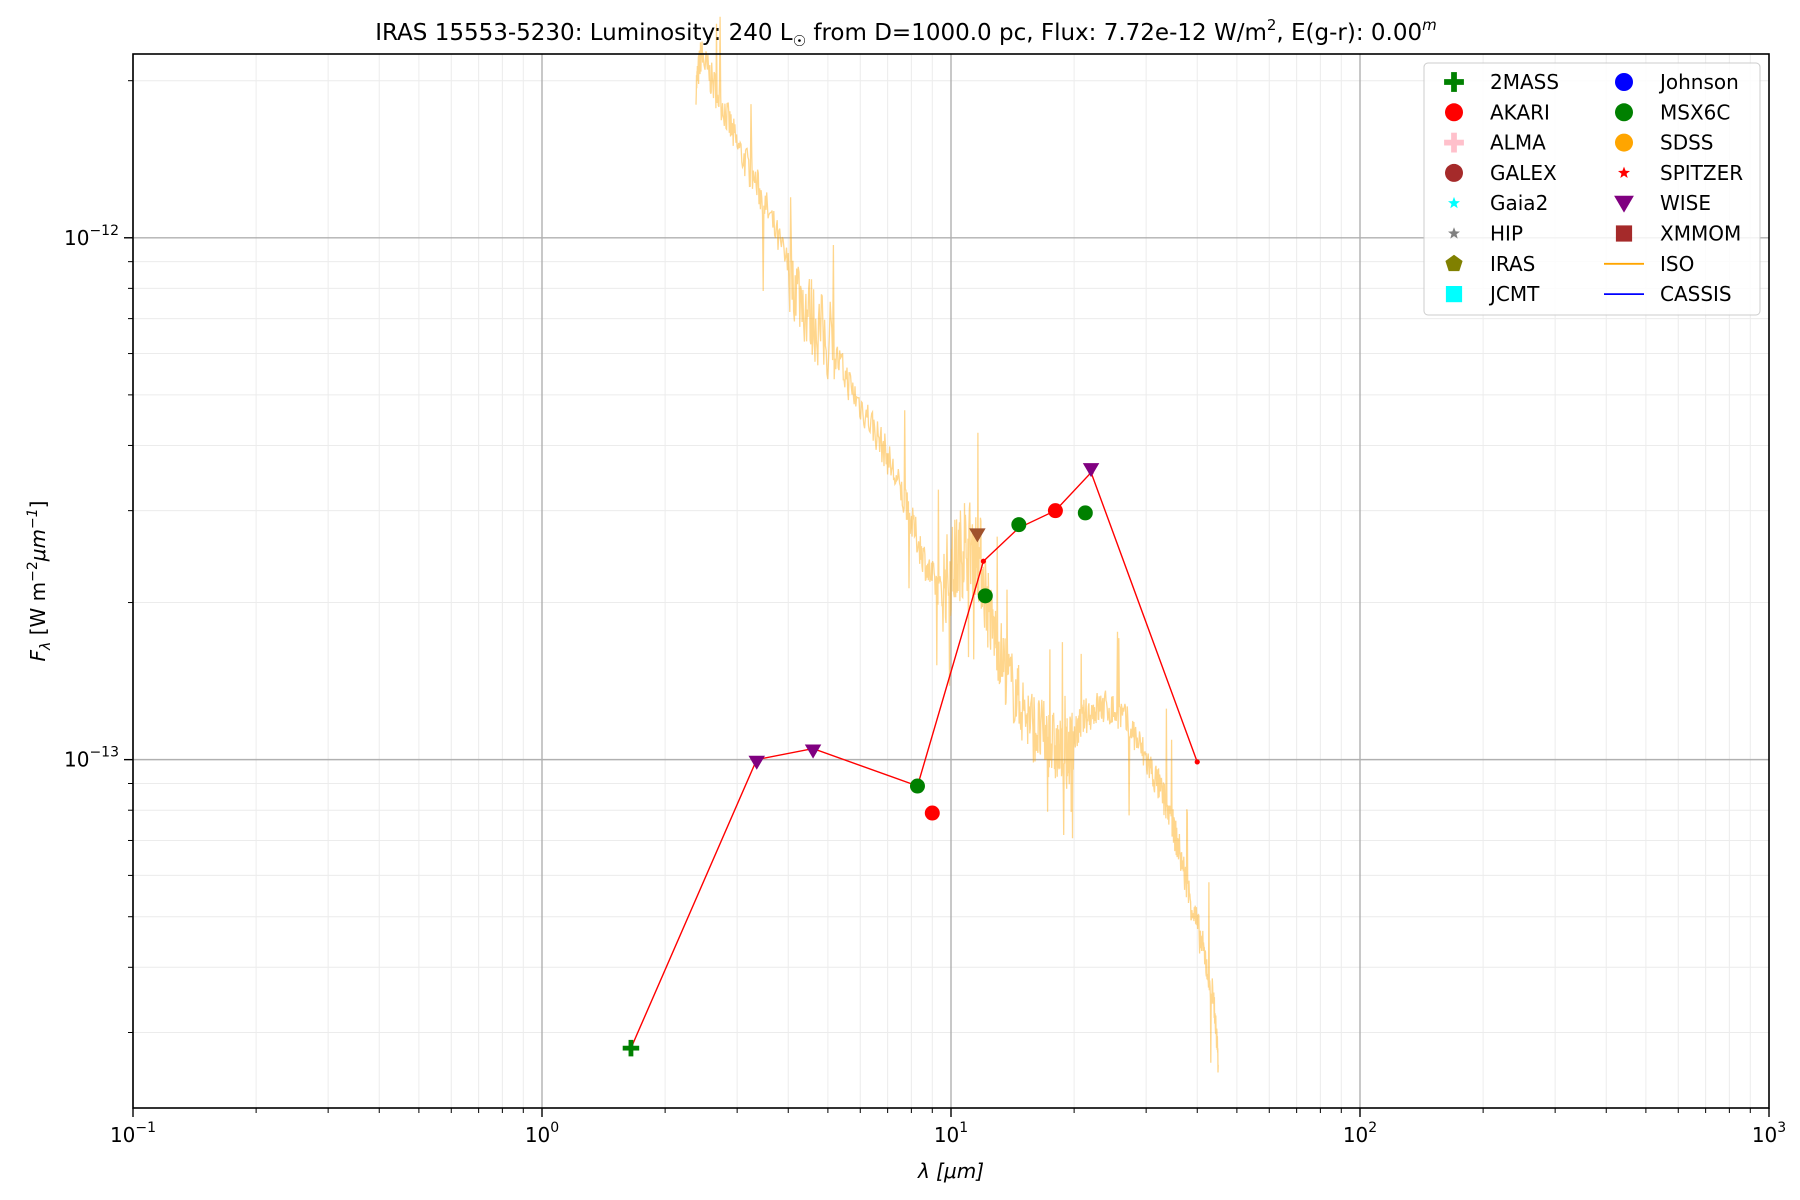 The image size is (1800, 1200). What do you see at coordinates (631, 1048) in the screenshot?
I see `data-point-2mass` at bounding box center [631, 1048].